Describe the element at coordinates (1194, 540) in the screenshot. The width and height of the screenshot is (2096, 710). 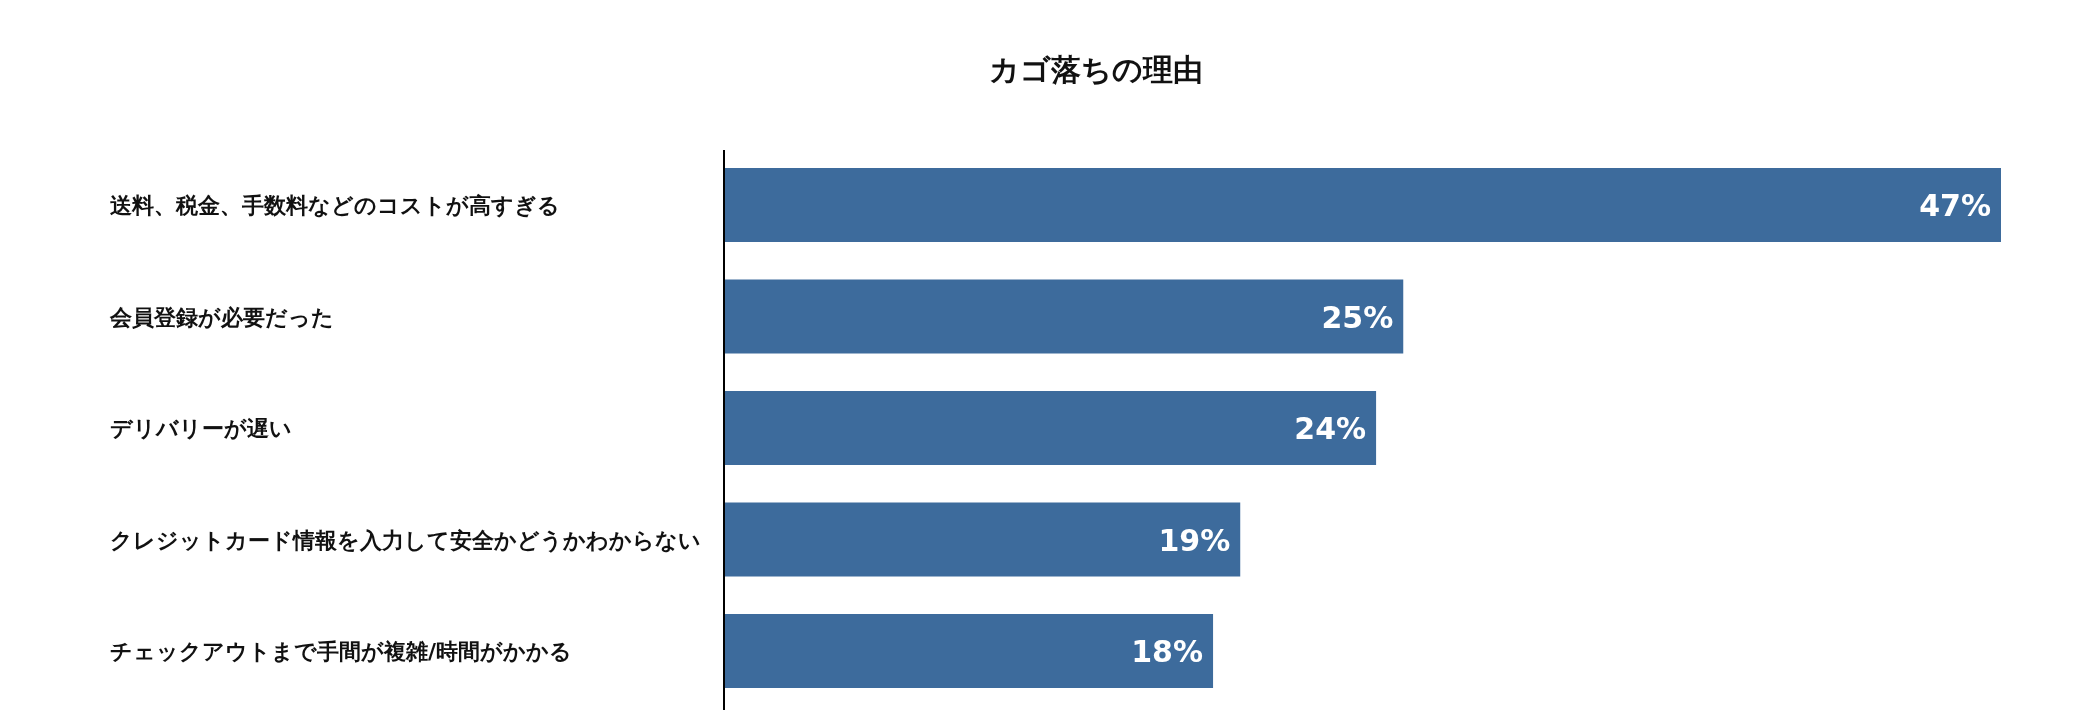
I see `data-label: 19%` at that location.